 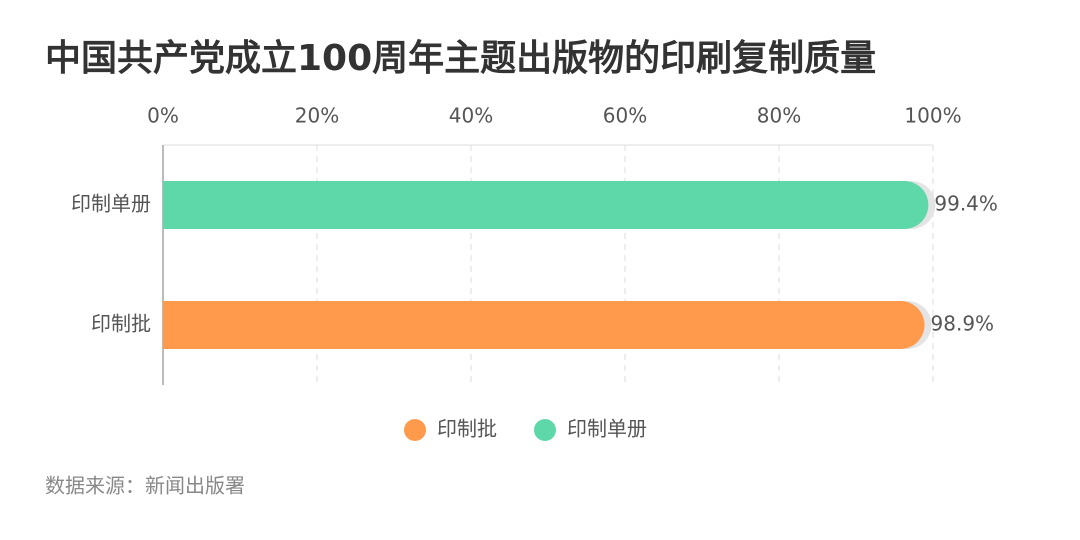 What do you see at coordinates (145, 486) in the screenshot?
I see `source-note: 数据来源：新闻出版署` at bounding box center [145, 486].